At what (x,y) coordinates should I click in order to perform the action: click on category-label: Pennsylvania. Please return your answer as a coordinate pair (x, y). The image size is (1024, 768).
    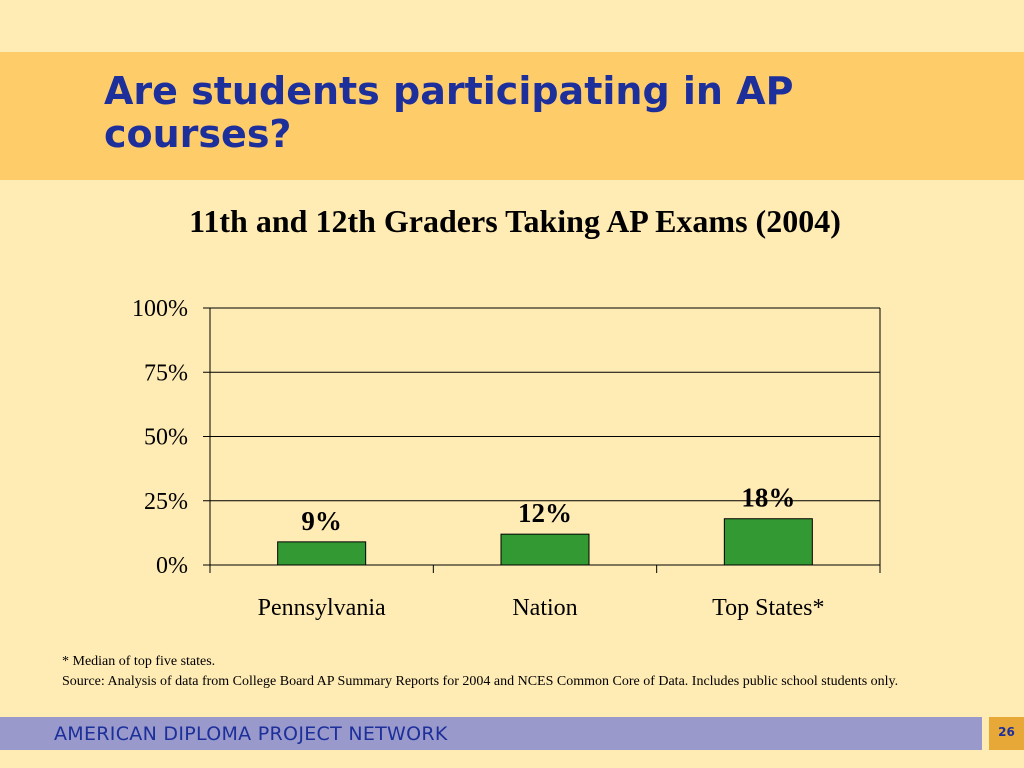
    Looking at the image, I should click on (322, 608).